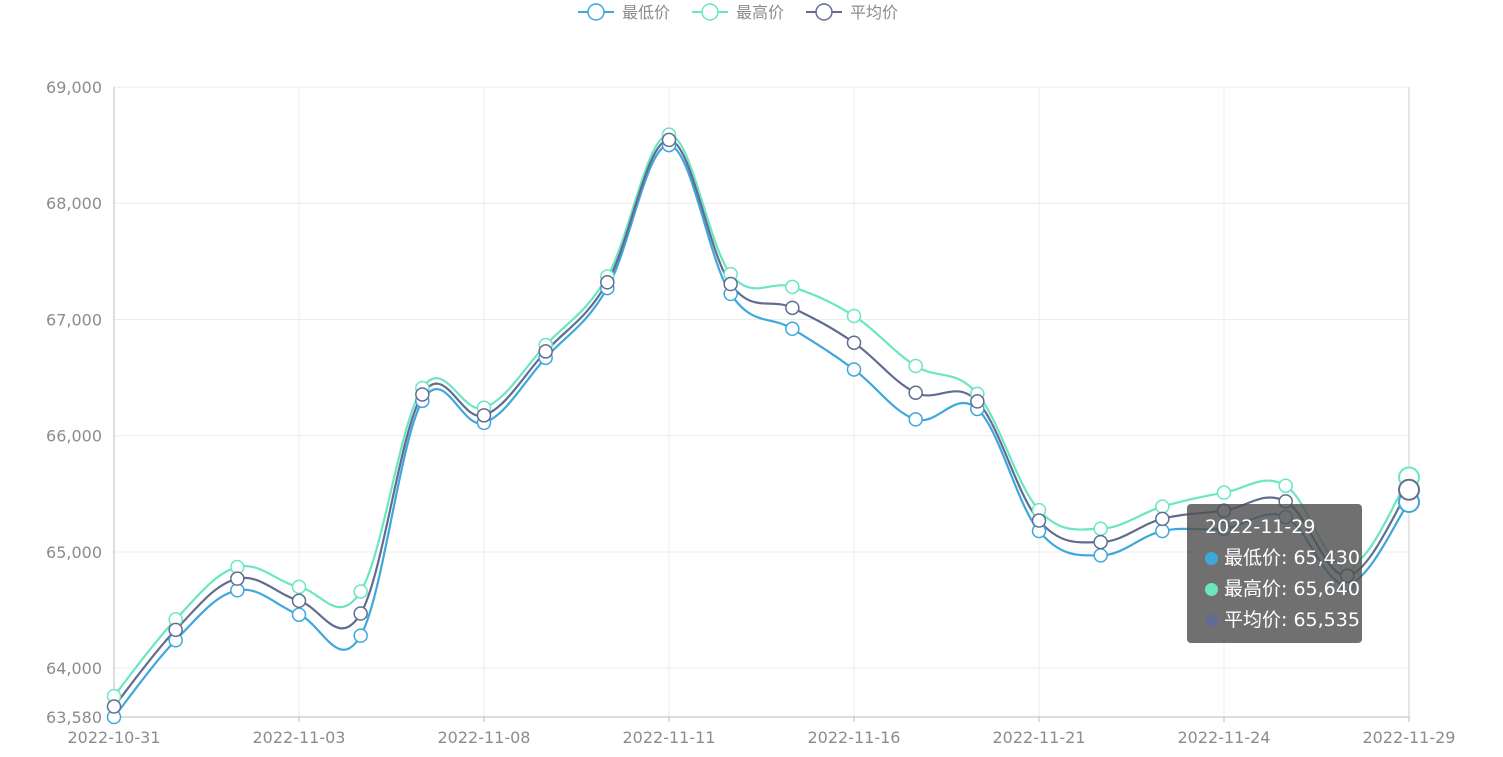  I want to click on tooltip-avg-text: 平均价: 65,535, so click(1292, 620).